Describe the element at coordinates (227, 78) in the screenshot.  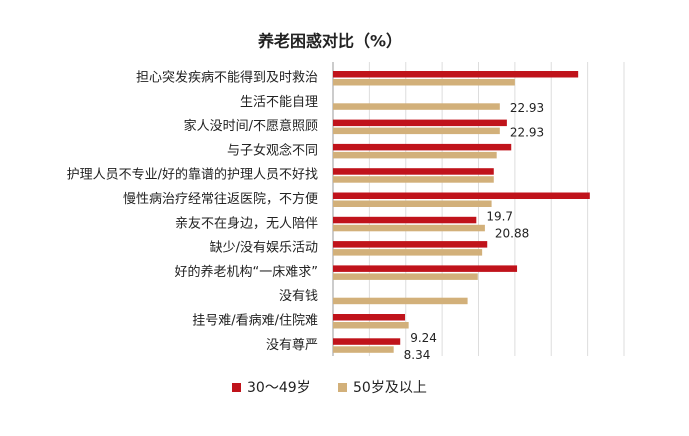
I see `y-tick-label: 担心突发疾病不能得到及时救治` at that location.